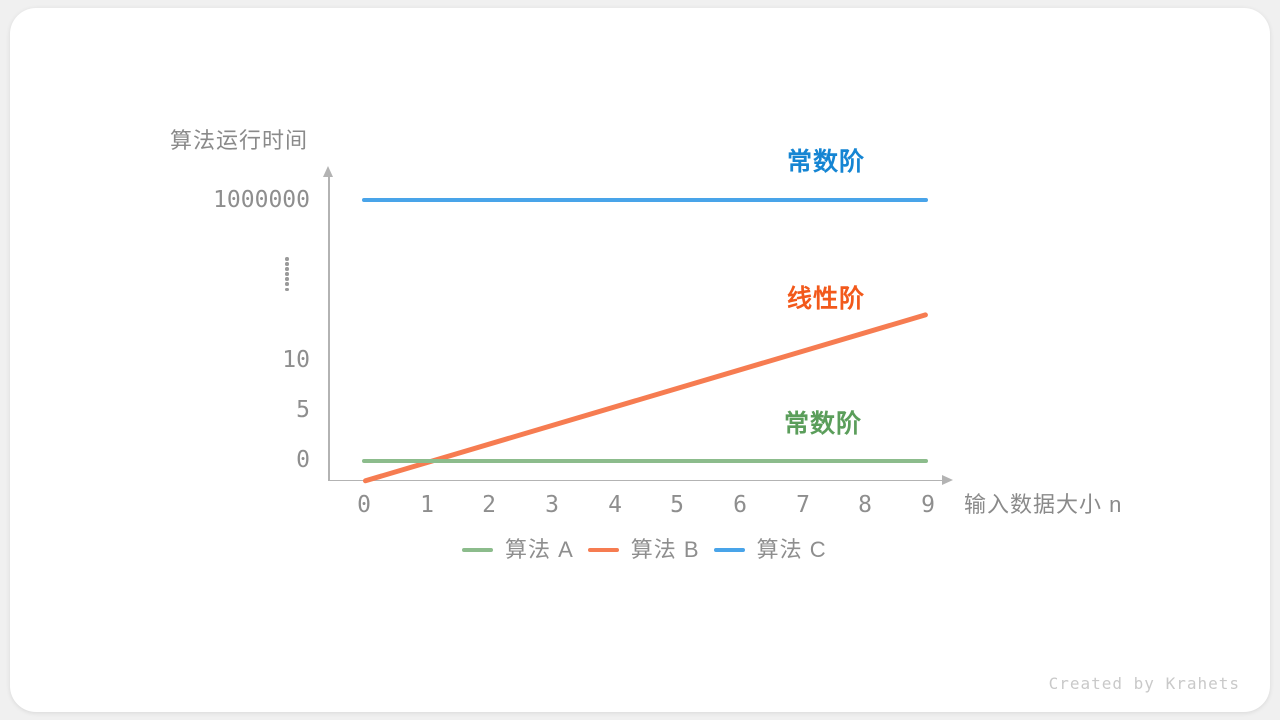  Describe the element at coordinates (947, 479) in the screenshot. I see `x-axis-arrow-icon` at that location.